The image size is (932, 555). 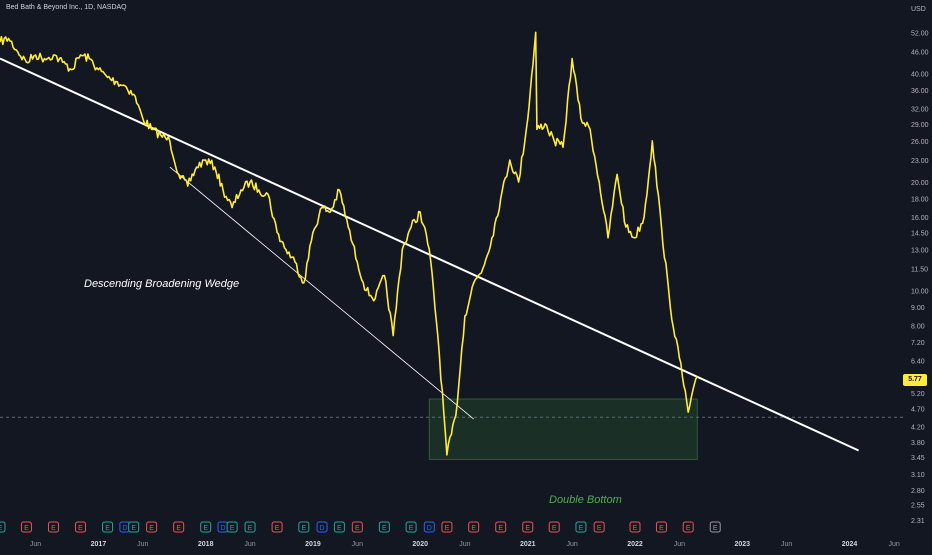 I want to click on y-tick-label: 23.00, so click(x=920, y=161).